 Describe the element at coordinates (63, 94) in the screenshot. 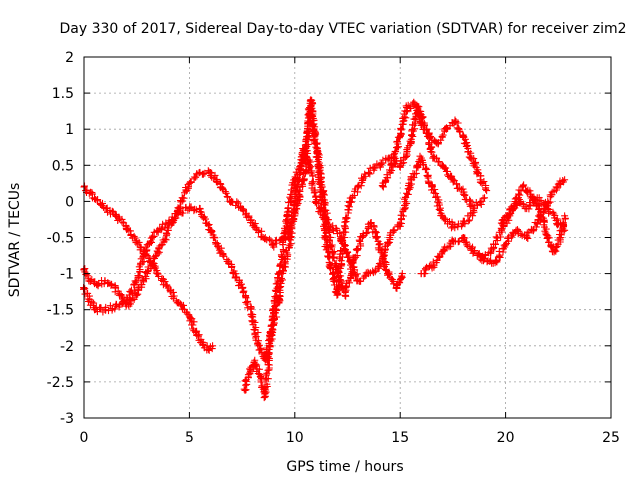

I see `y-tick-label: 1.5` at that location.